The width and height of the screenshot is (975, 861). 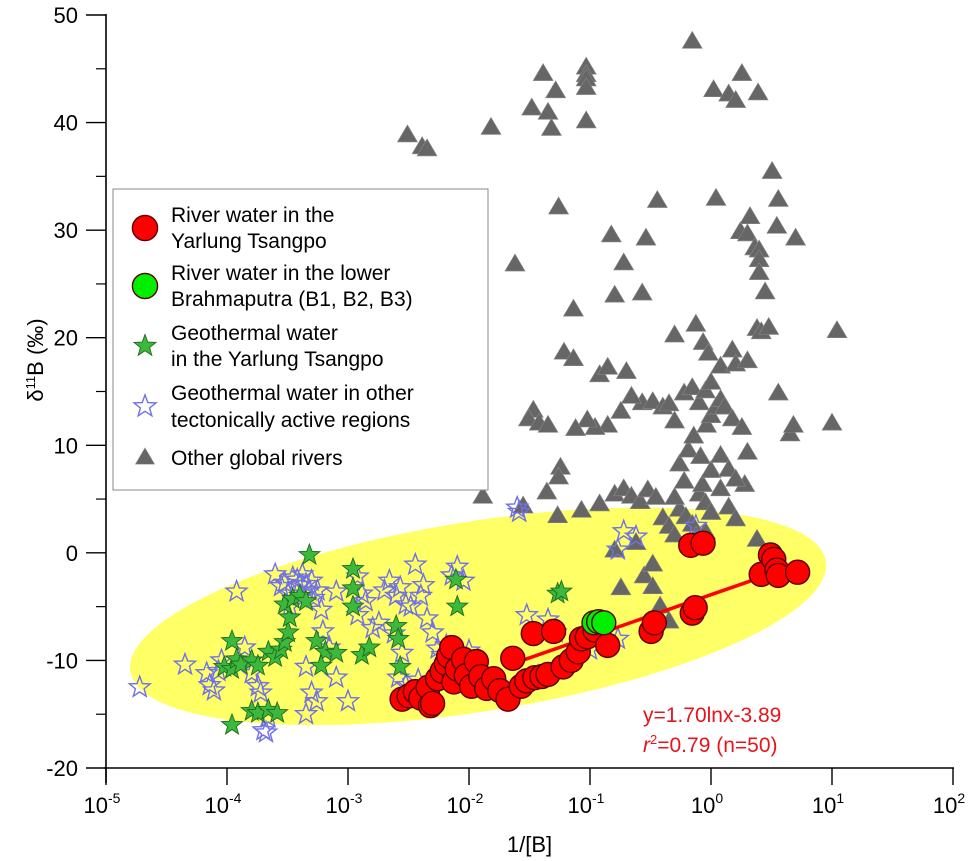 What do you see at coordinates (66, 338) in the screenshot?
I see `y-tick-label: 20` at bounding box center [66, 338].